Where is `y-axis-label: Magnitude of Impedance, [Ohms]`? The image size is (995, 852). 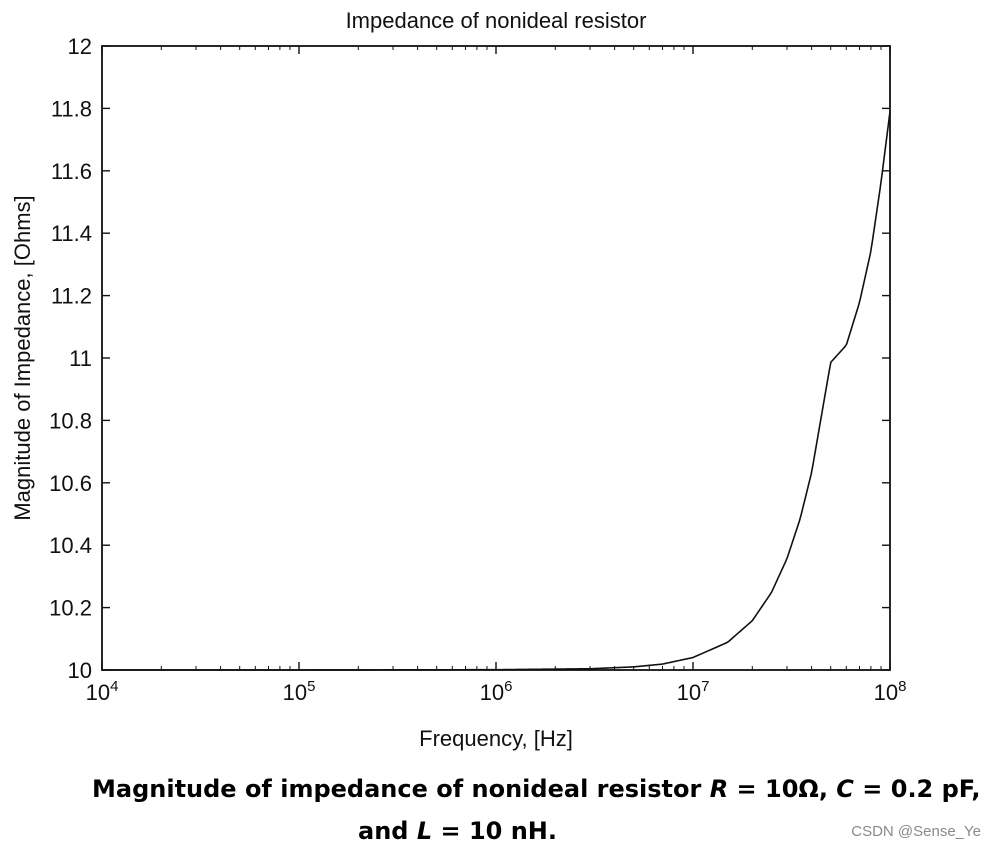
y-axis-label: Magnitude of Impedance, [Ohms] is located at coordinates (22, 357).